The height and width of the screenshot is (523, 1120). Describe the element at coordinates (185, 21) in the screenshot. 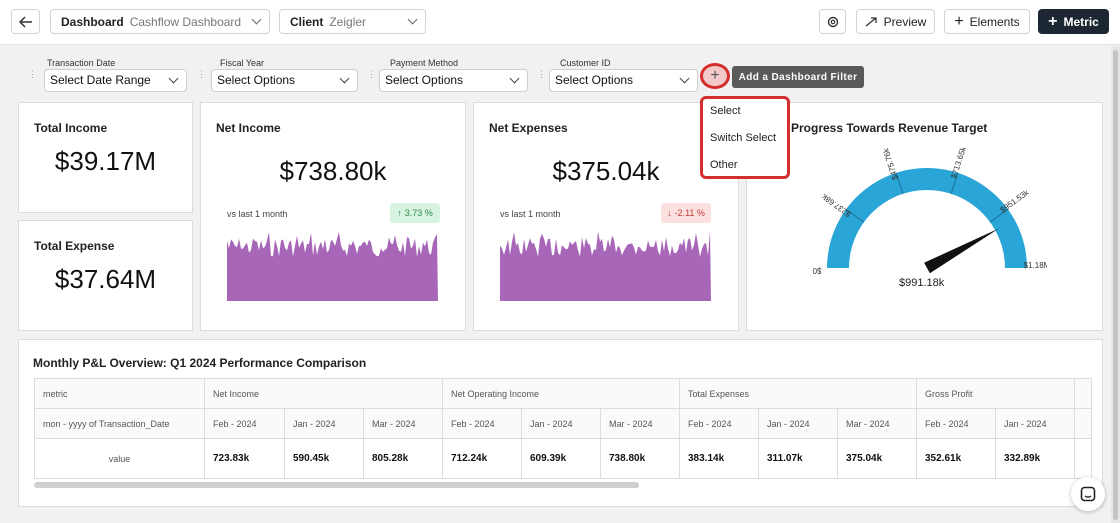

I see `dashboard-select-value: Cashflow Dashboard` at that location.